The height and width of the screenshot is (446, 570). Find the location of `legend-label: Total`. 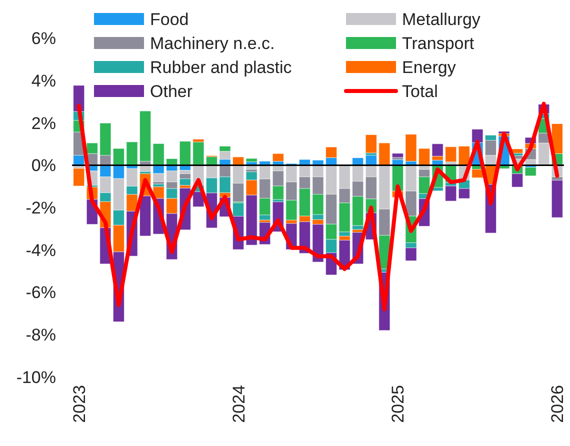

legend-label: Total is located at coordinates (420, 91).